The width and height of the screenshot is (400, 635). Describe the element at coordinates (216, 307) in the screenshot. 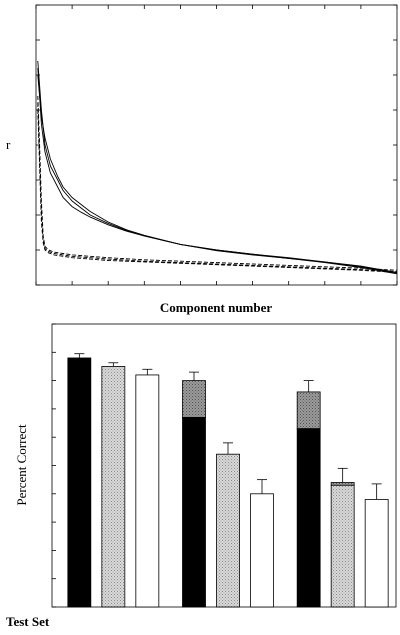

I see `x-axis-label: Component number` at that location.